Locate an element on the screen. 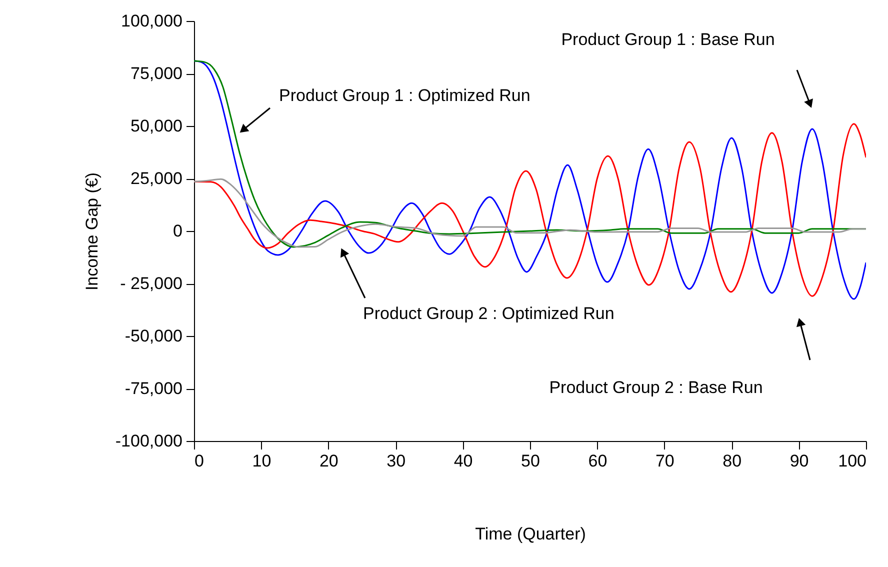 The width and height of the screenshot is (888, 567). y-tick-label: -50,000 is located at coordinates (153, 336).